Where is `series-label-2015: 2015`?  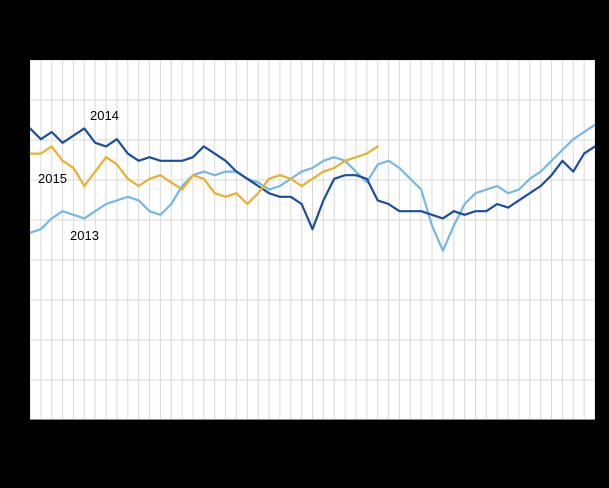 series-label-2015: 2015 is located at coordinates (52, 178).